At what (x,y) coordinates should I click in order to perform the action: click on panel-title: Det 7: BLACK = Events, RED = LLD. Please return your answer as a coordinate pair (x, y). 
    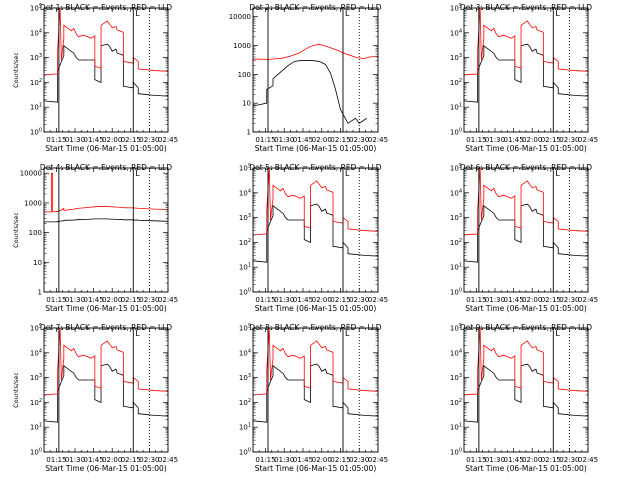
    Looking at the image, I should click on (106, 327).